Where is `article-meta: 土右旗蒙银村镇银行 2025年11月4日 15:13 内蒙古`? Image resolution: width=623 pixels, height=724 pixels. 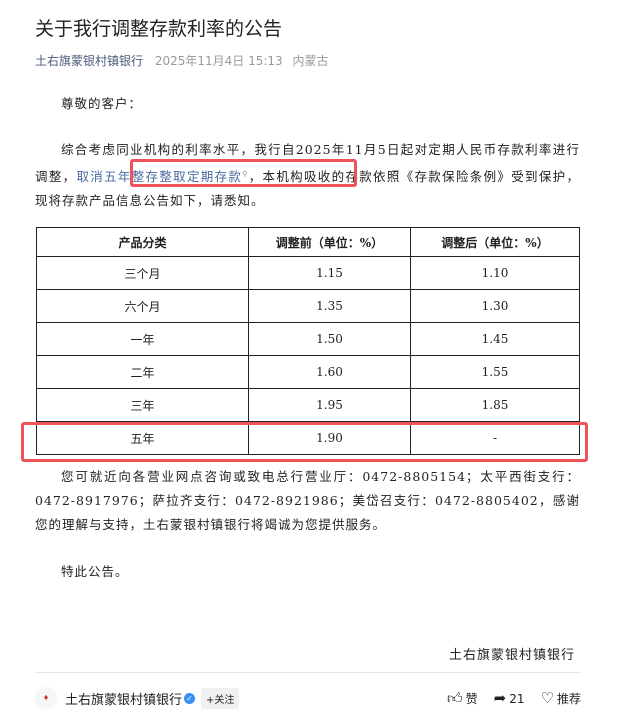
article-meta: 土右旗蒙银村镇银行 2025年11月4日 15:13 内蒙古 is located at coordinates (185, 60).